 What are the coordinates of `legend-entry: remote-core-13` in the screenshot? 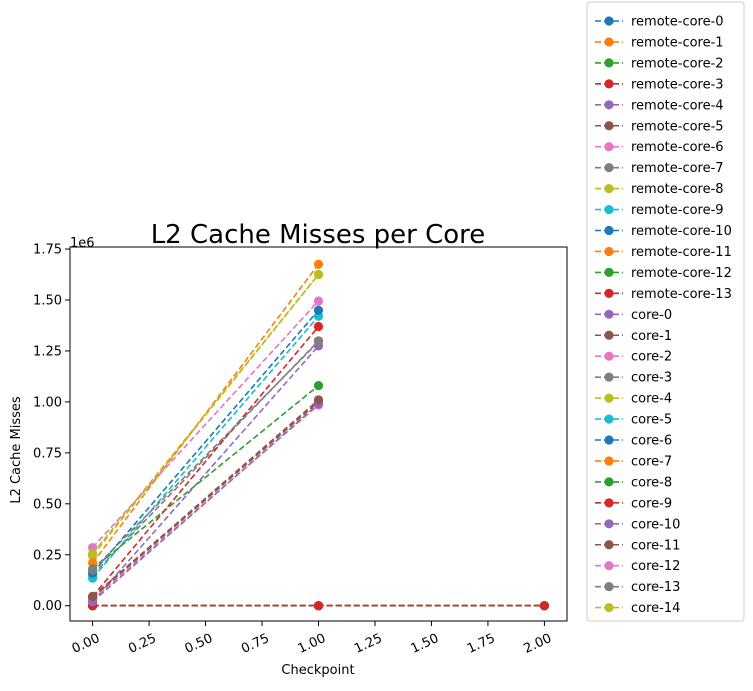 It's located at (663, 294).